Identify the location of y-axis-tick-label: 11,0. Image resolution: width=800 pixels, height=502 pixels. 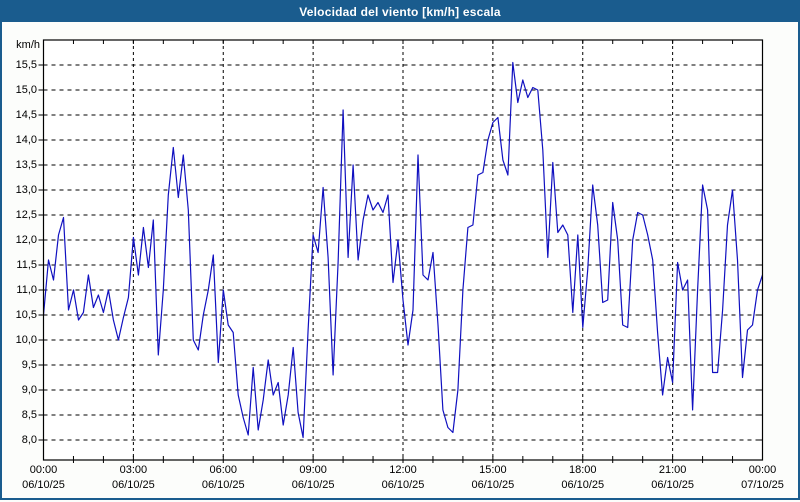
(26, 289).